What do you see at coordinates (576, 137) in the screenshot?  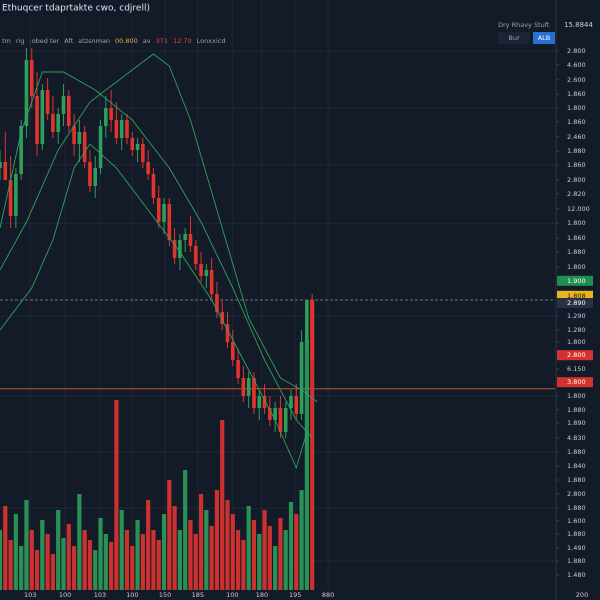 I see `y-tick-label: 2.460` at bounding box center [576, 137].